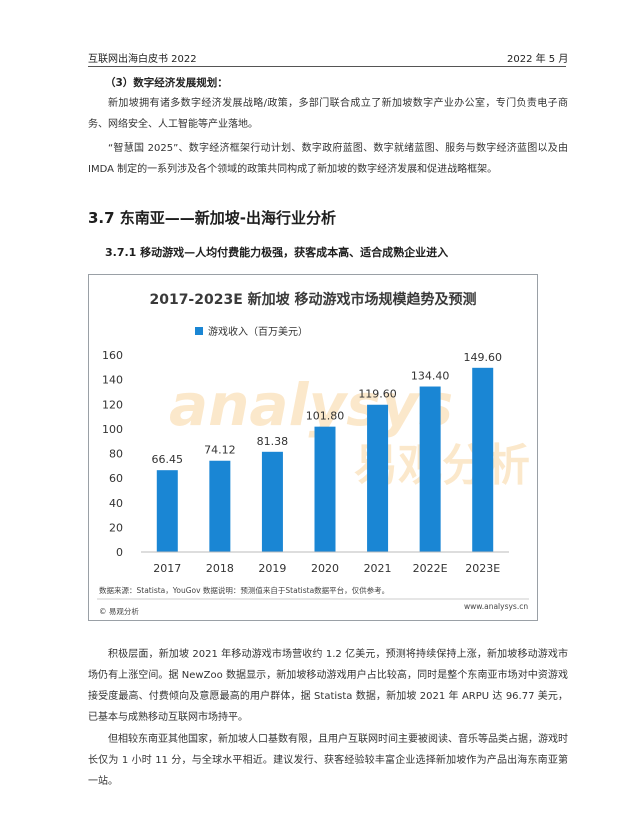 The width and height of the screenshot is (640, 825). What do you see at coordinates (112, 404) in the screenshot?
I see `y-tick-label: 120` at bounding box center [112, 404].